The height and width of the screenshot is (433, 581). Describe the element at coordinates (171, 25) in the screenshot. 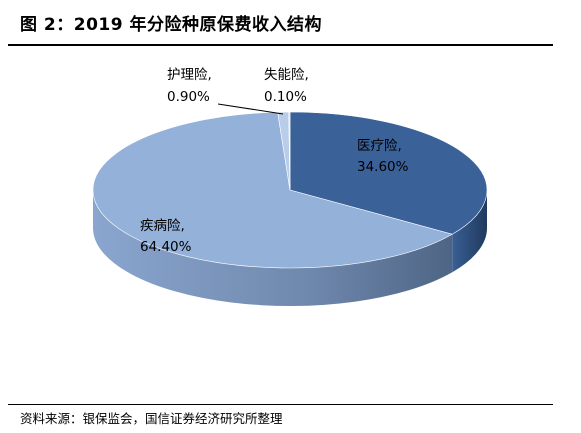

I see `figure-title: 图 2：2019 年分险种原保费收入结构` at that location.